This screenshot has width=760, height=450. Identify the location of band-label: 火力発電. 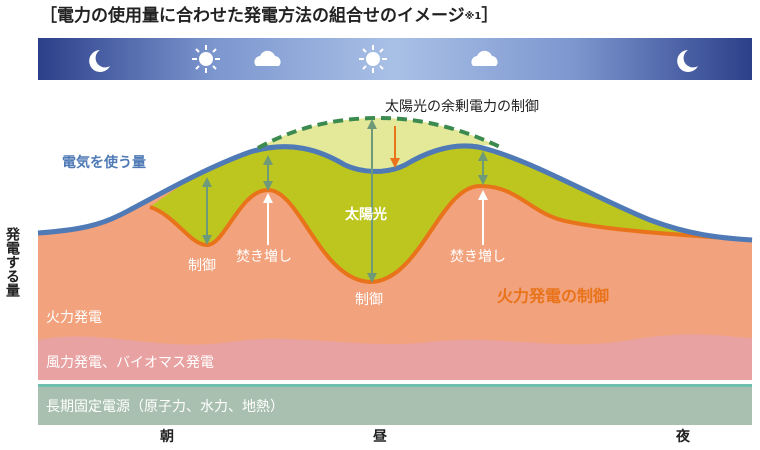
(74, 318).